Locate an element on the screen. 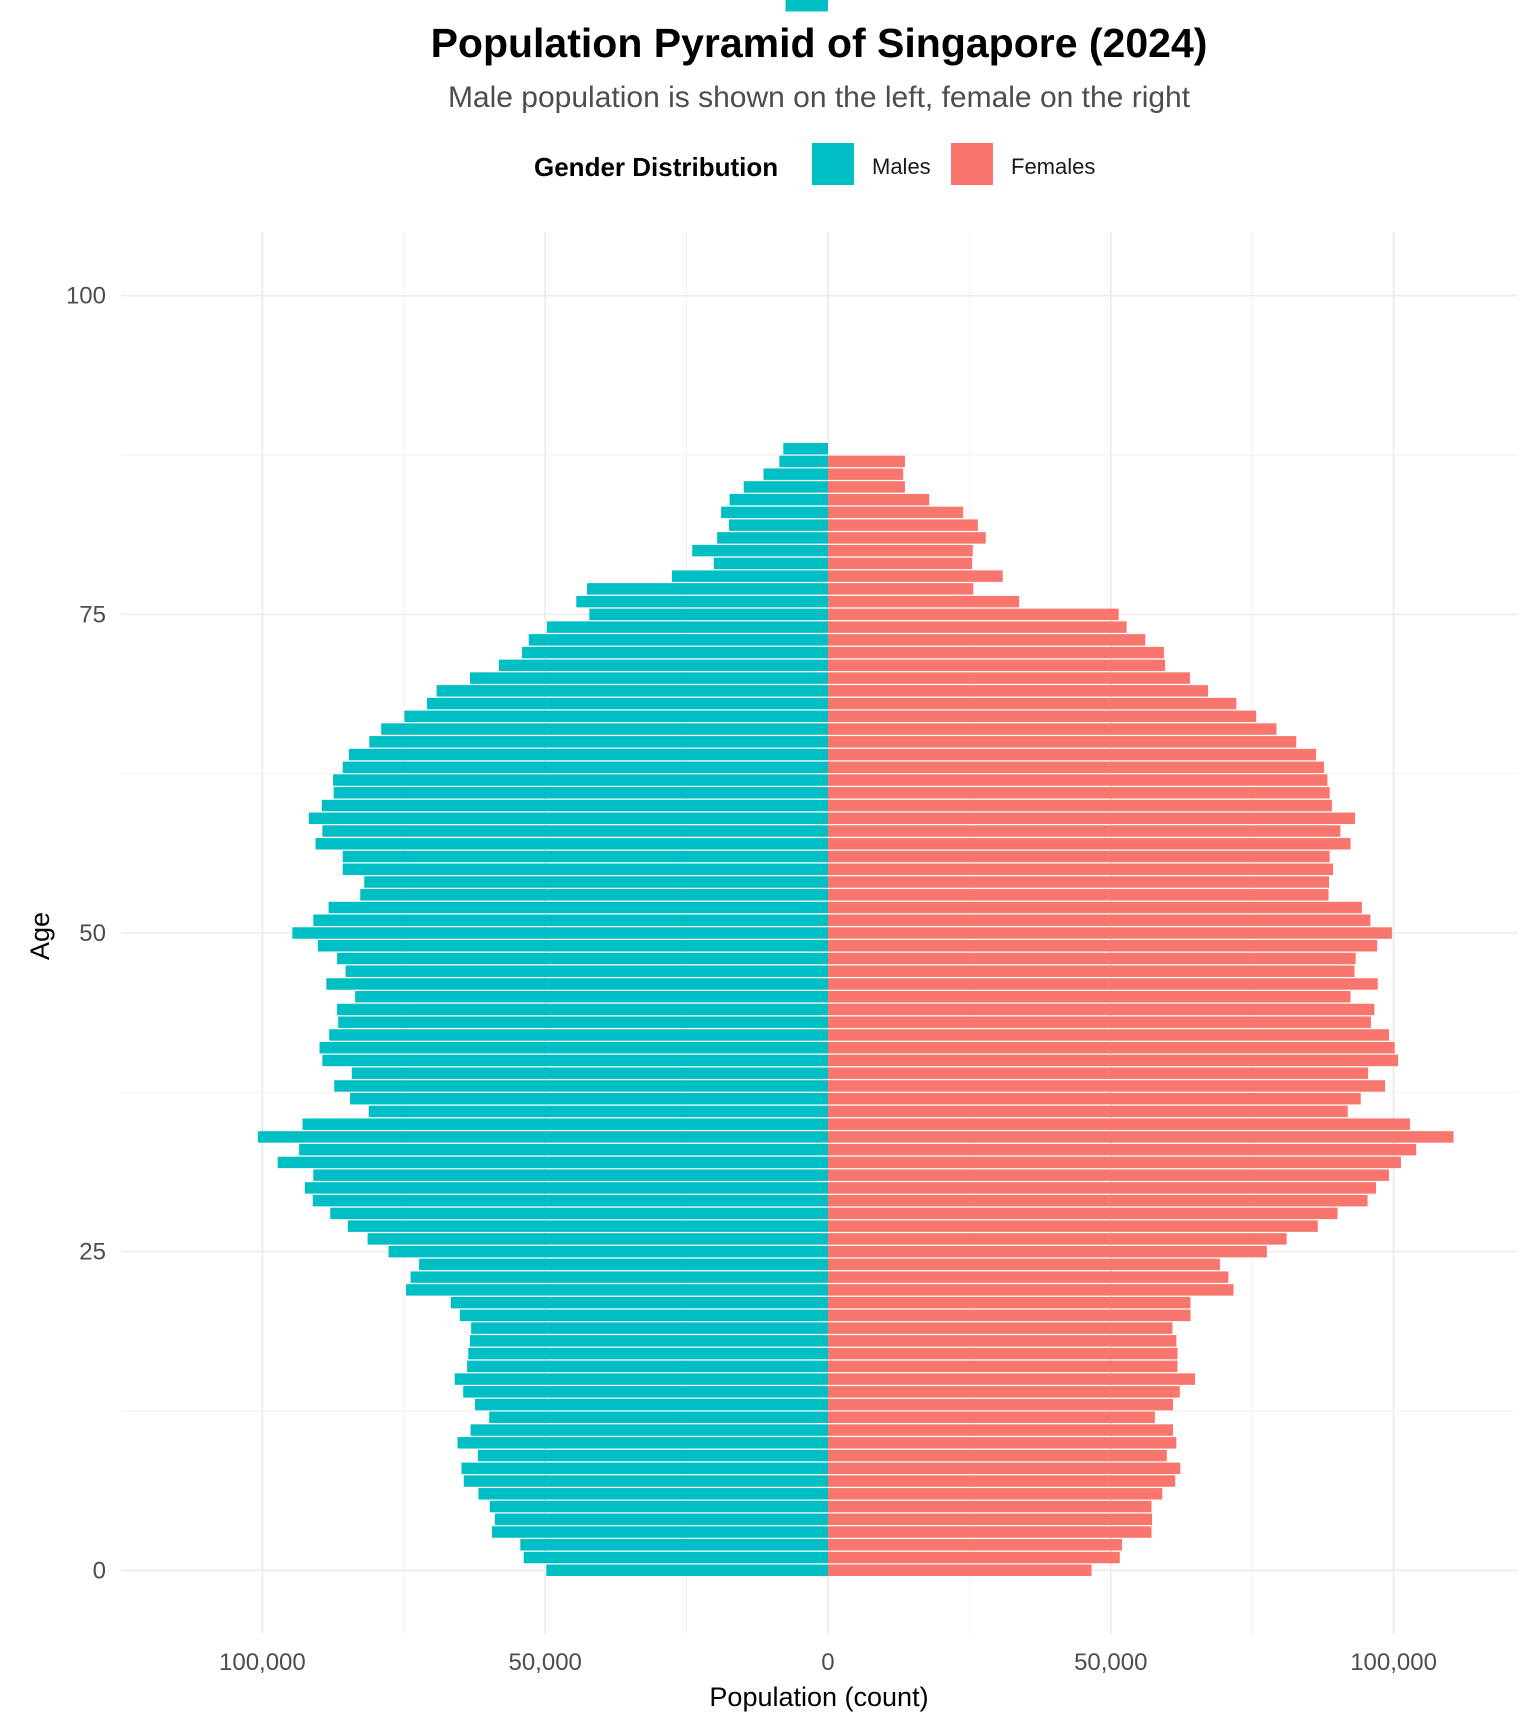 The height and width of the screenshot is (1728, 1536). y-tick-label: 100 is located at coordinates (86, 296).